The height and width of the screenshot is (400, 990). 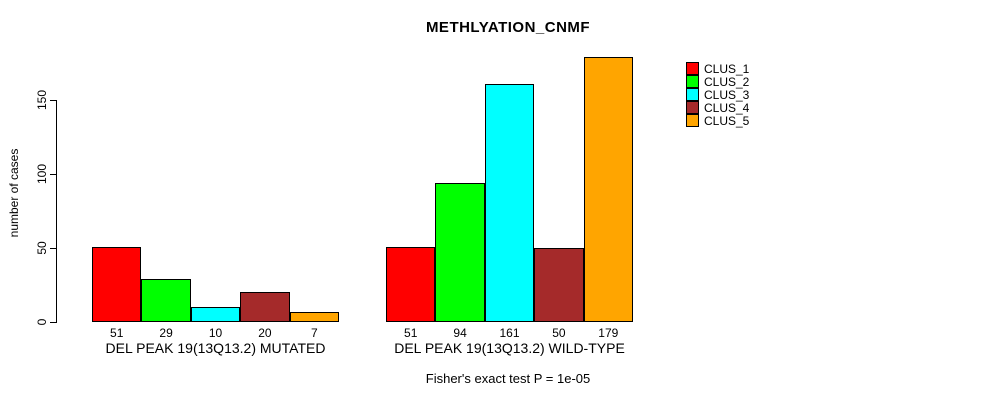 What do you see at coordinates (14, 193) in the screenshot?
I see `y-axis-label: number of cases` at bounding box center [14, 193].